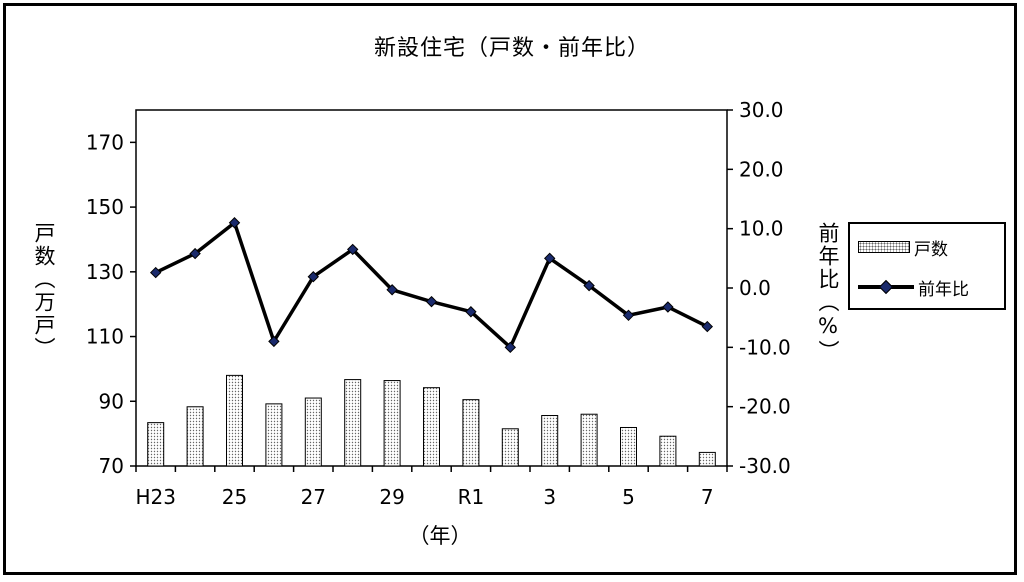  I want to click on y-left-tick-label: 110, so click(105, 337).